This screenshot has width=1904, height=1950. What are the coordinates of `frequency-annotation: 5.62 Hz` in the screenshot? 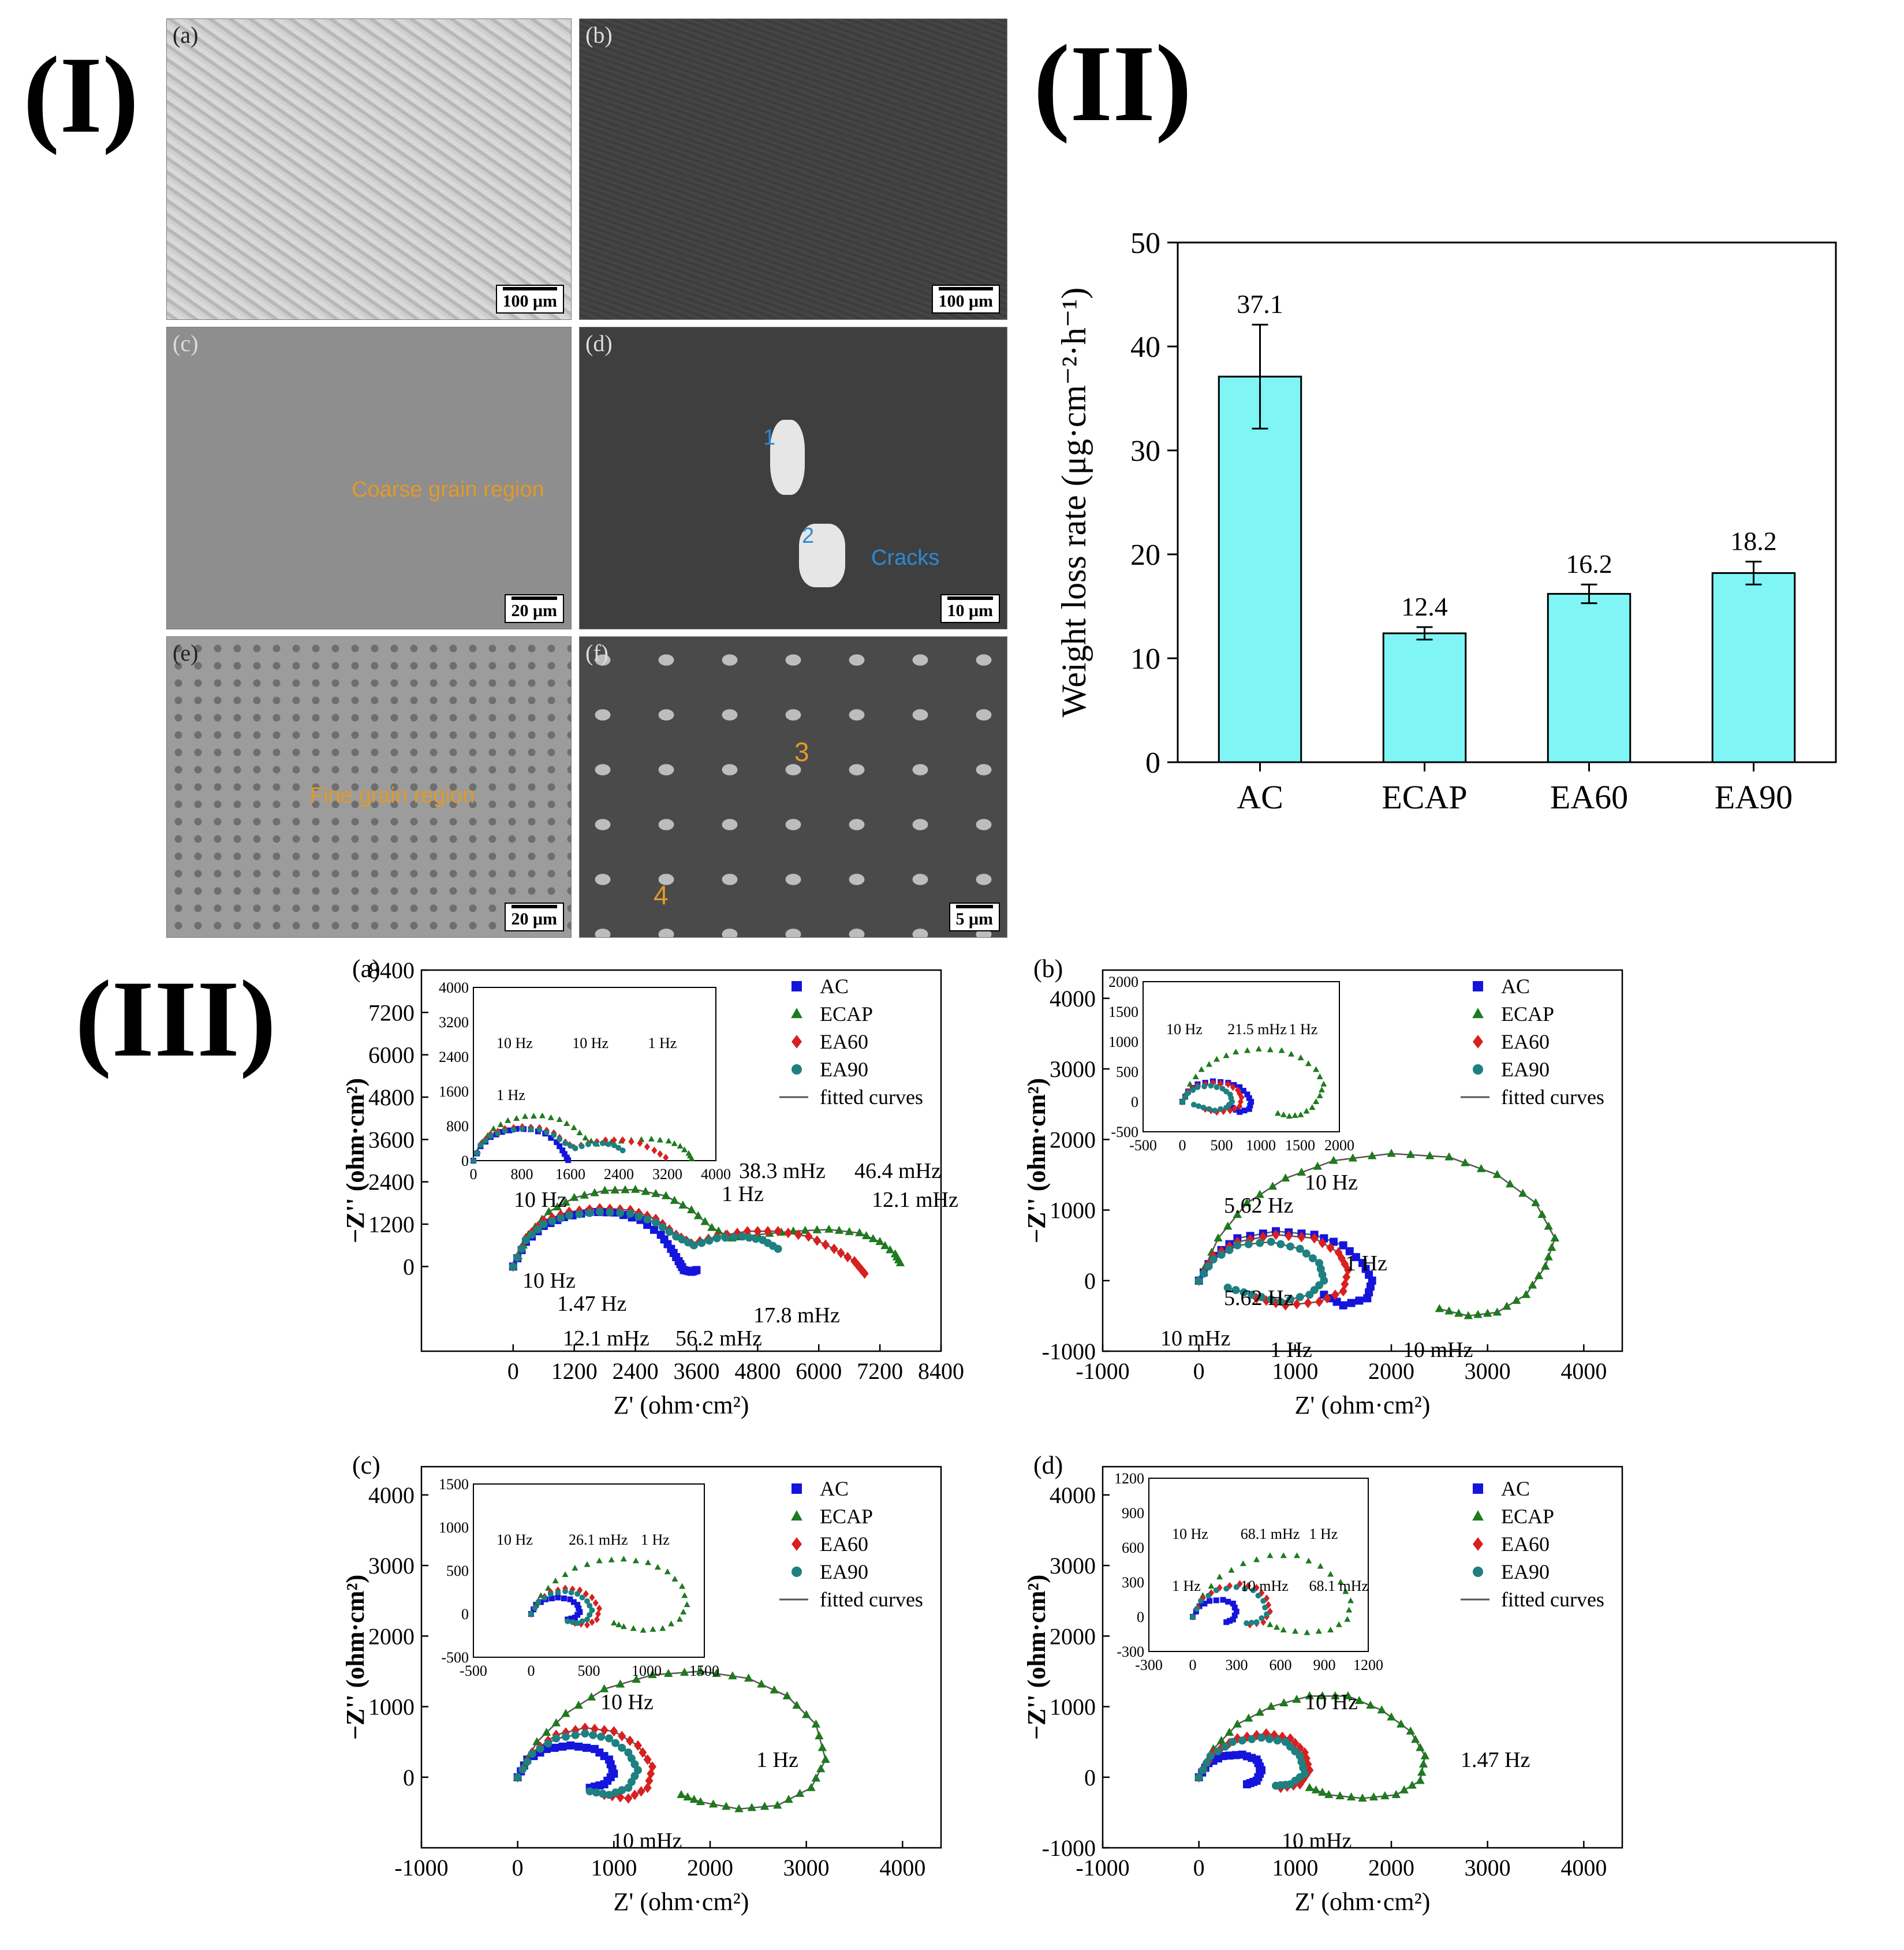 It's located at (1258, 1298).